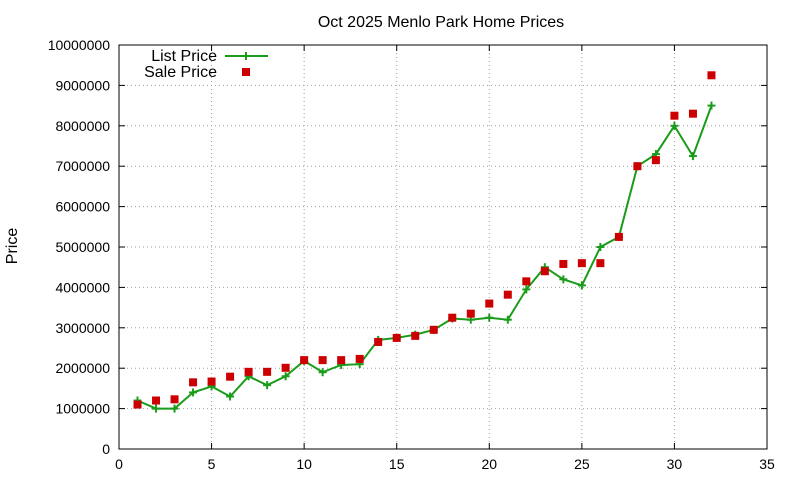  I want to click on legend-label-list-price: List Price, so click(184, 56).